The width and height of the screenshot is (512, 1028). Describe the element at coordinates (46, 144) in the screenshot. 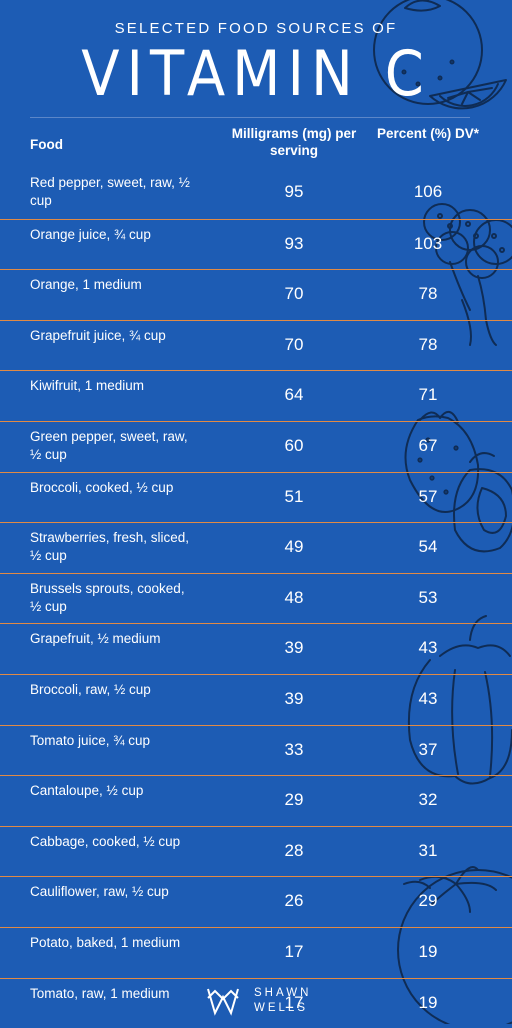

I see `column-header-food: Food` at that location.